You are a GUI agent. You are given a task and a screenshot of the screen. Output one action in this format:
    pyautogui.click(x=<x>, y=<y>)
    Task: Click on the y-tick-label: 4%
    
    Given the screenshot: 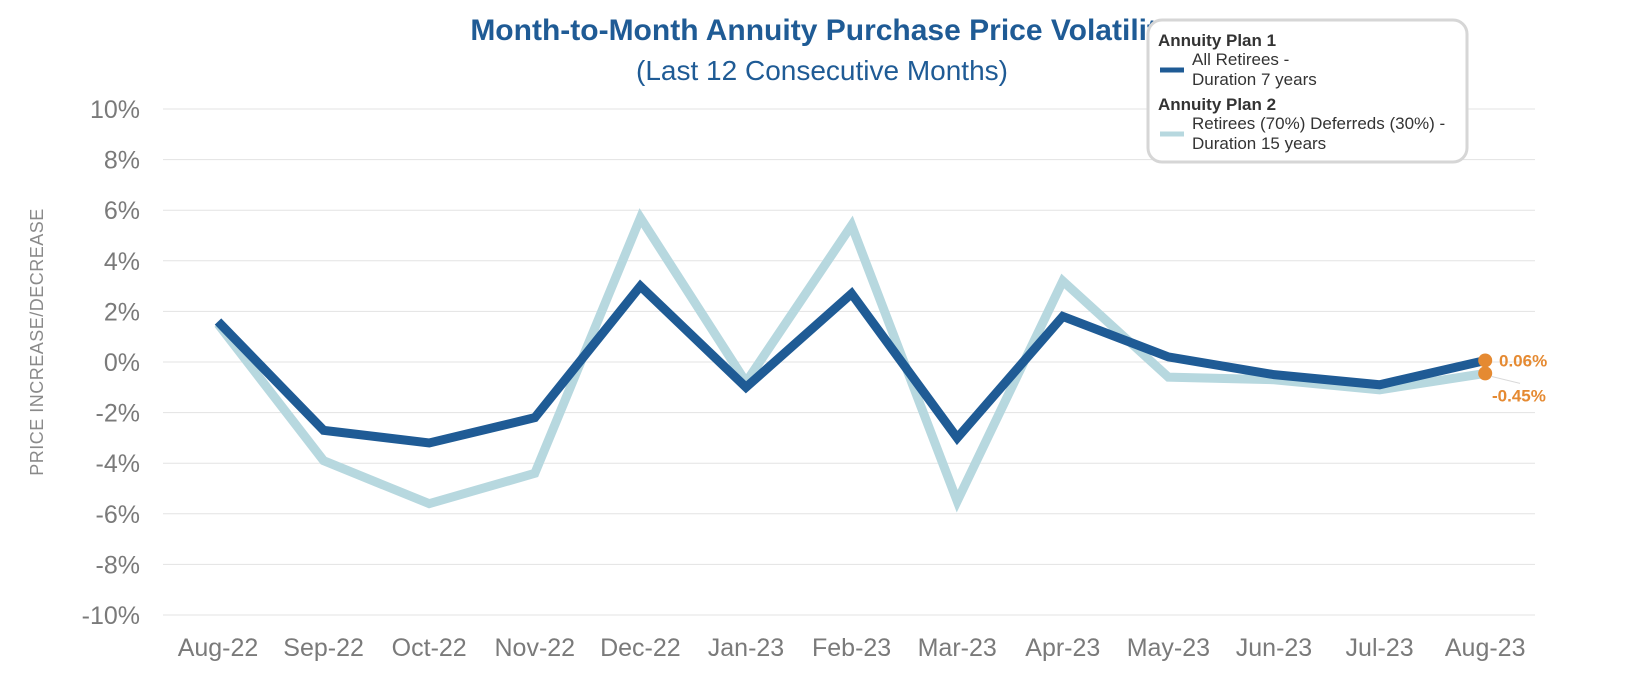 What is the action you would take?
    pyautogui.click(x=122, y=262)
    